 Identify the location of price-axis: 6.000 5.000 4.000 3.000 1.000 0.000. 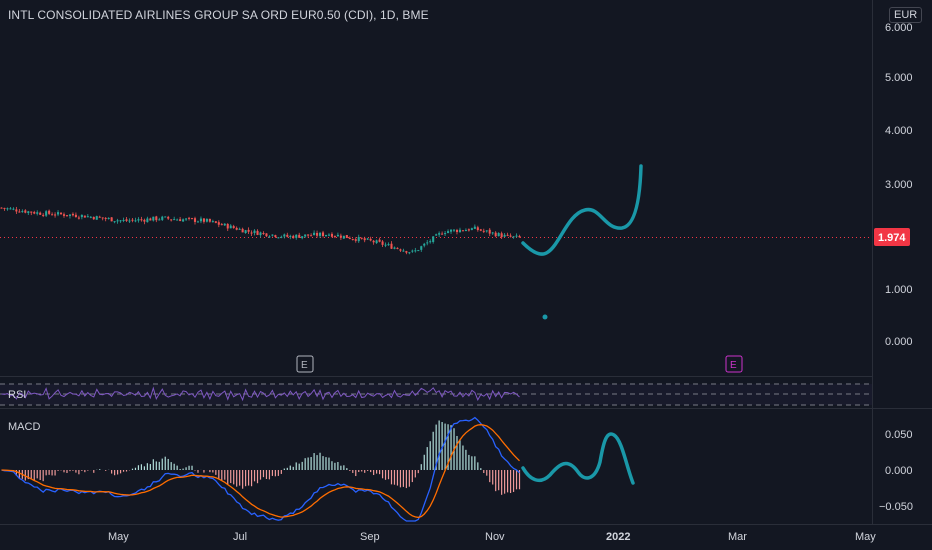
(899, 185).